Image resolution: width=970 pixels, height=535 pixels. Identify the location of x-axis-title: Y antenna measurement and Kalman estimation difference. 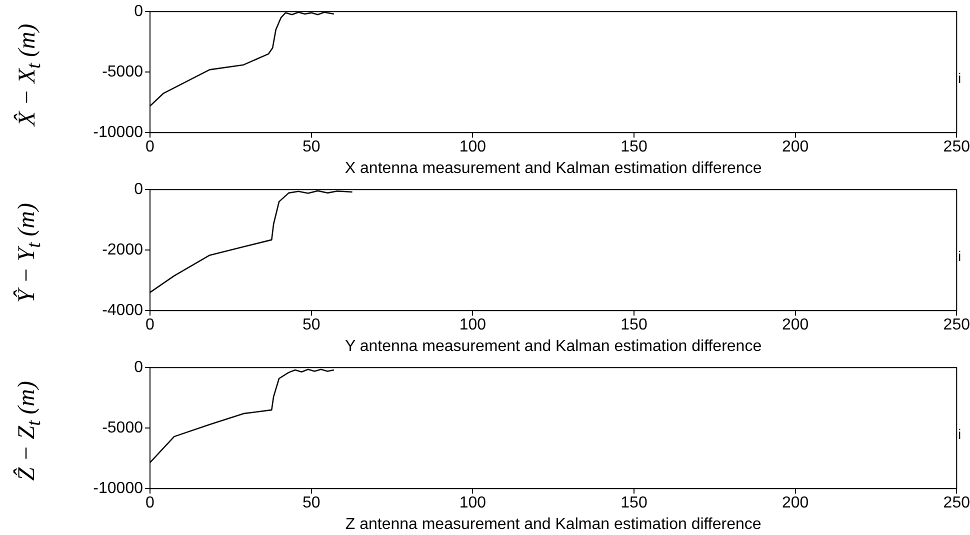
(553, 346).